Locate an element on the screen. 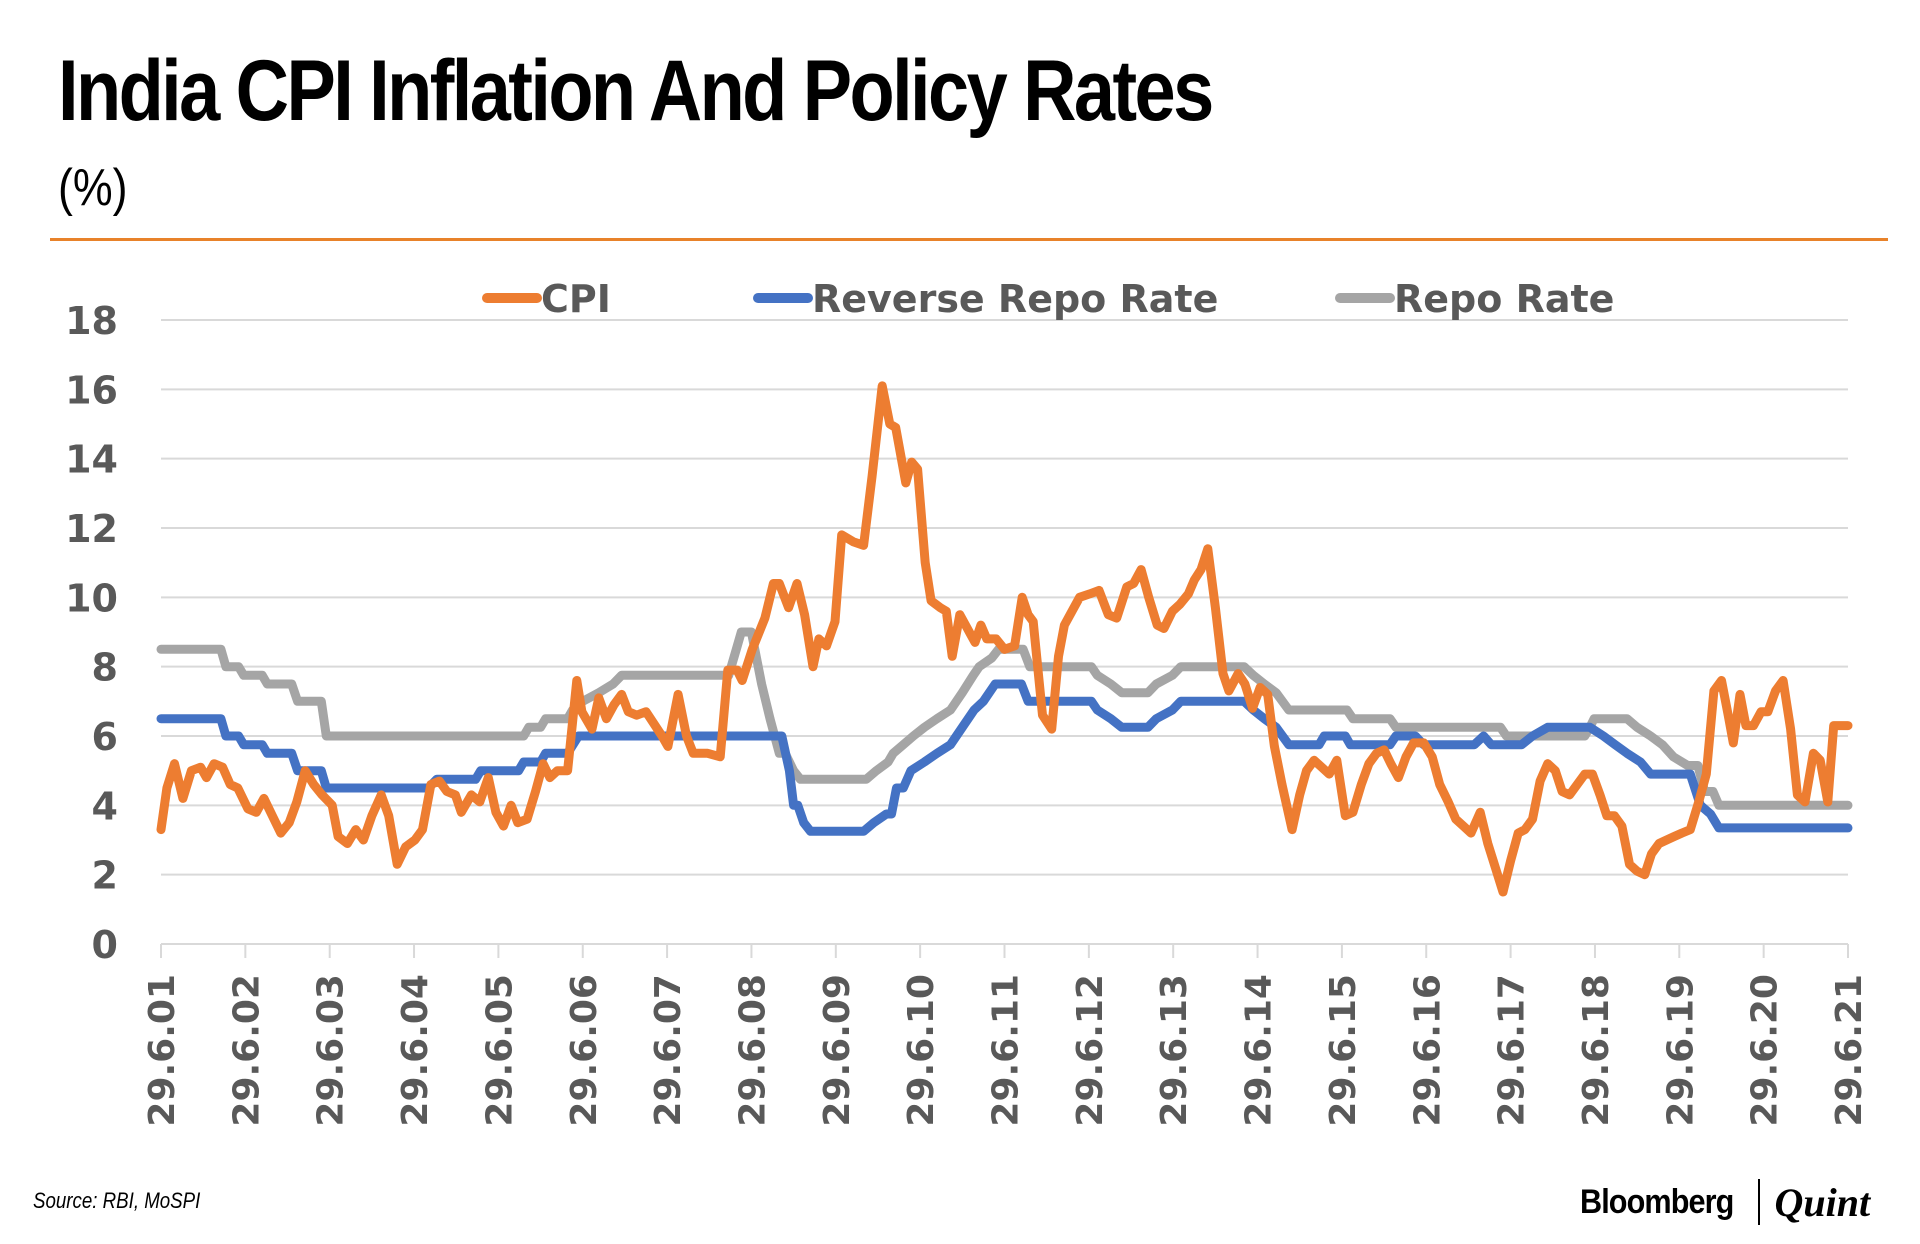 This screenshot has height=1244, width=1920. y-tick-label: 0 is located at coordinates (105, 945).